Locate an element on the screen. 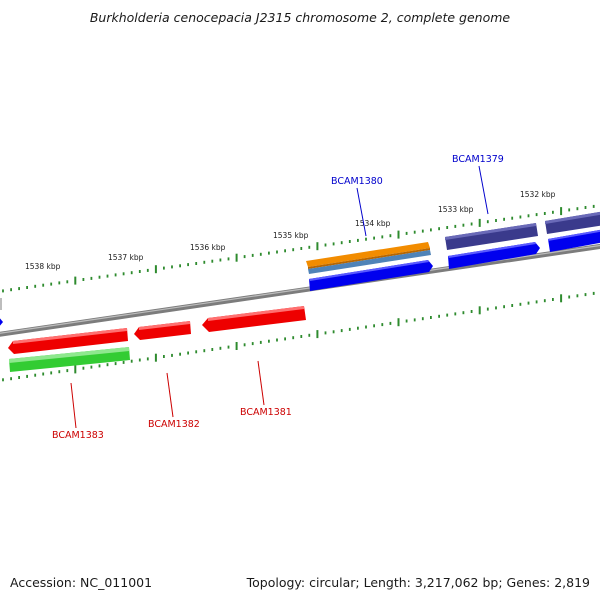 The image size is (600, 600). leader-bcam1382 is located at coordinates (170, 395).